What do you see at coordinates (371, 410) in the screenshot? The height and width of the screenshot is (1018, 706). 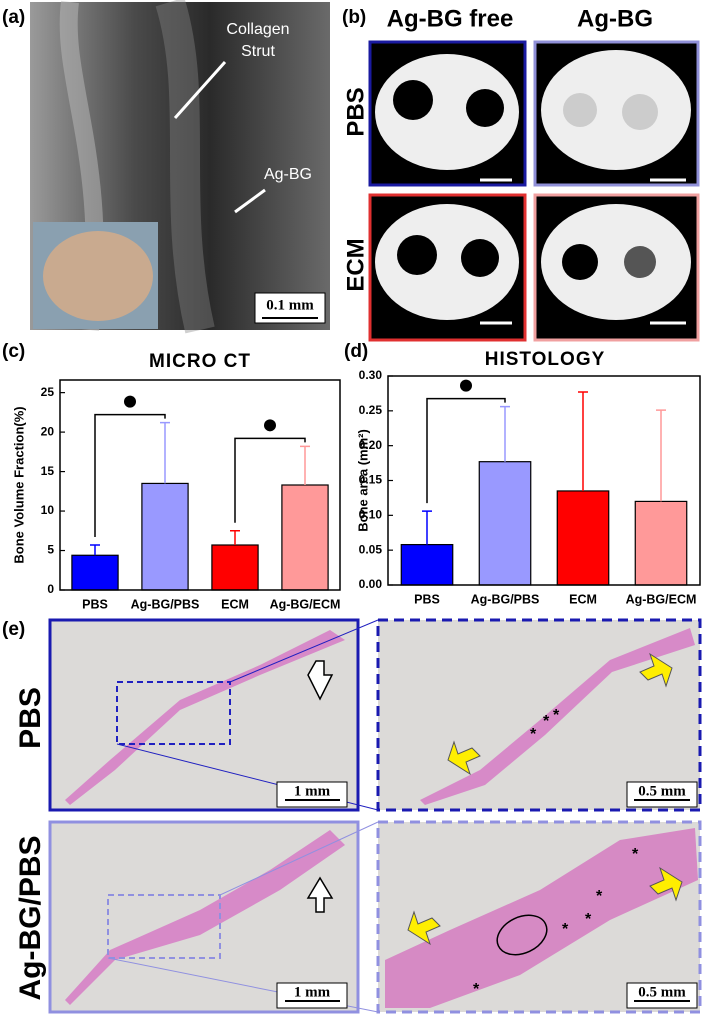 I see `y-tick-label: 0.25` at bounding box center [371, 410].